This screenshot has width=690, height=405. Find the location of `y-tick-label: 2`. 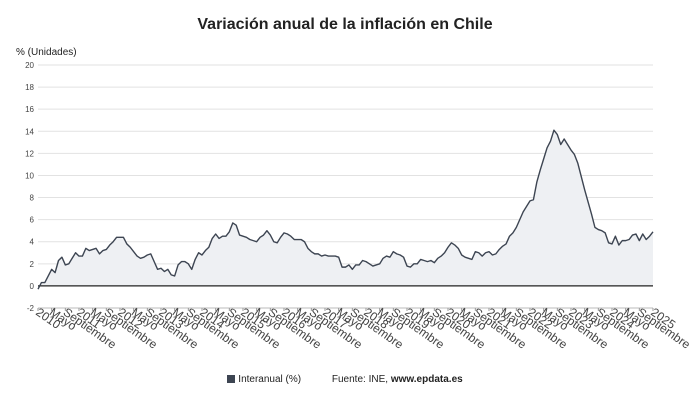

y-tick-label: 2 is located at coordinates (32, 264).